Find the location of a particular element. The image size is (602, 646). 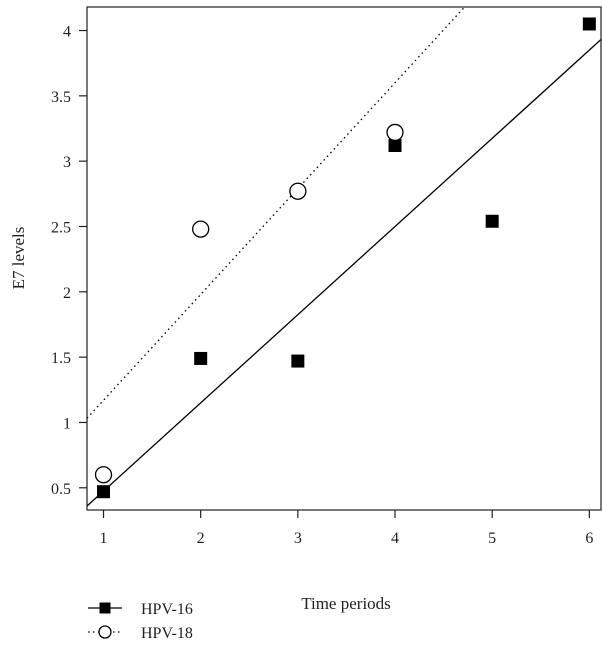

x-axis-label: Time periods is located at coordinates (346, 603).